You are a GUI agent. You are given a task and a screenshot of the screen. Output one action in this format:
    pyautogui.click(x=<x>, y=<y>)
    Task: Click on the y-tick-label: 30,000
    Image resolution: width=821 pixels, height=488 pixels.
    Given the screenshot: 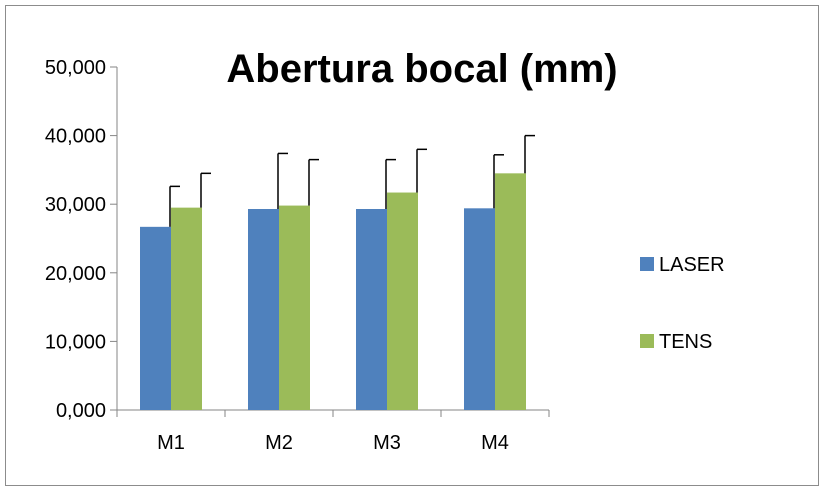 What is the action you would take?
    pyautogui.click(x=75, y=205)
    